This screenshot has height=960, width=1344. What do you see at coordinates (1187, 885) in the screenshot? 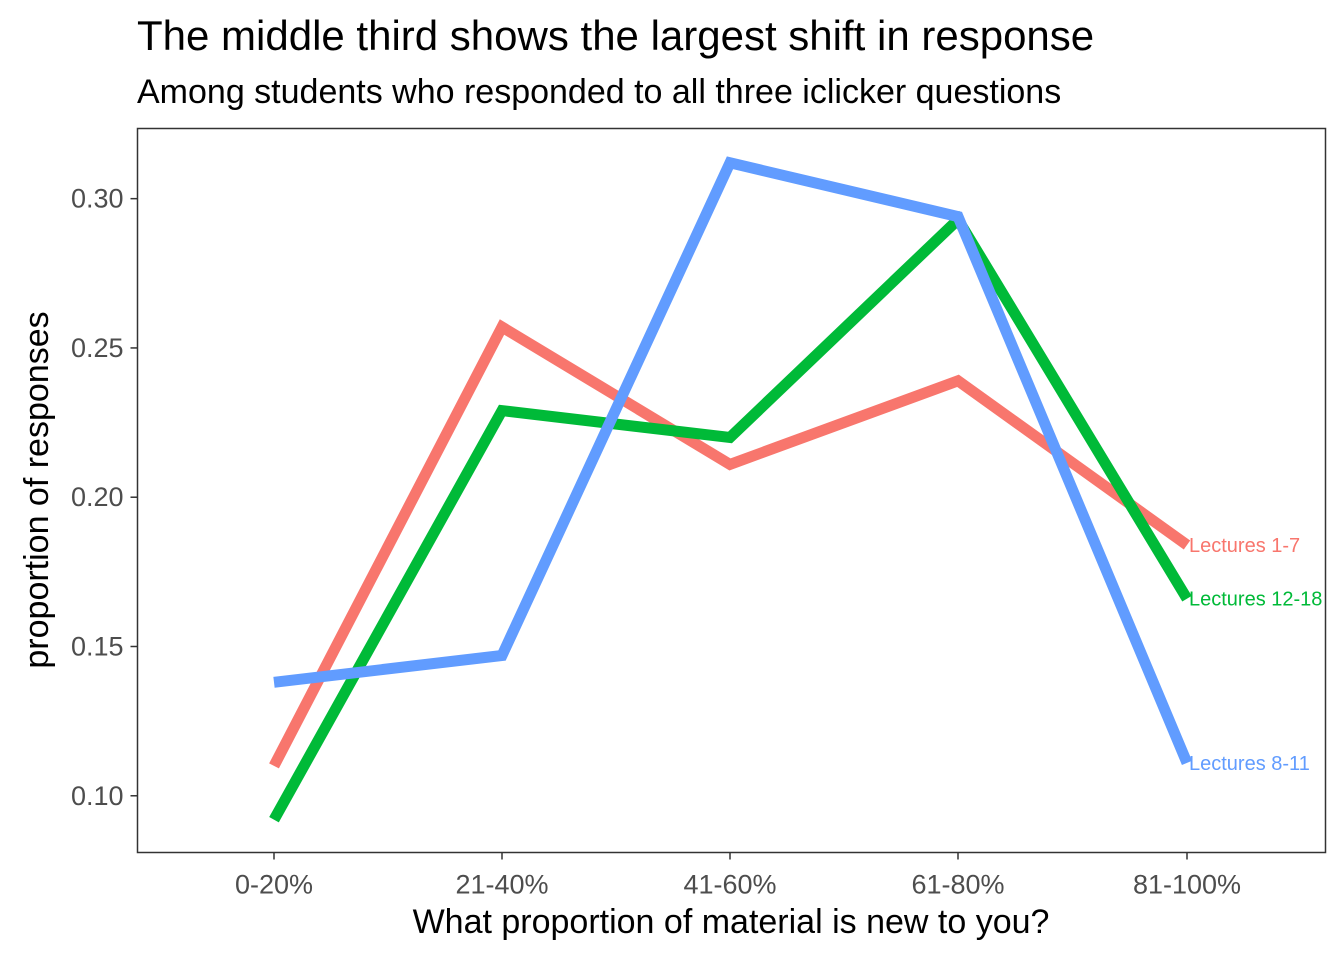
I see `x-tick-label: 81-100%` at bounding box center [1187, 885].